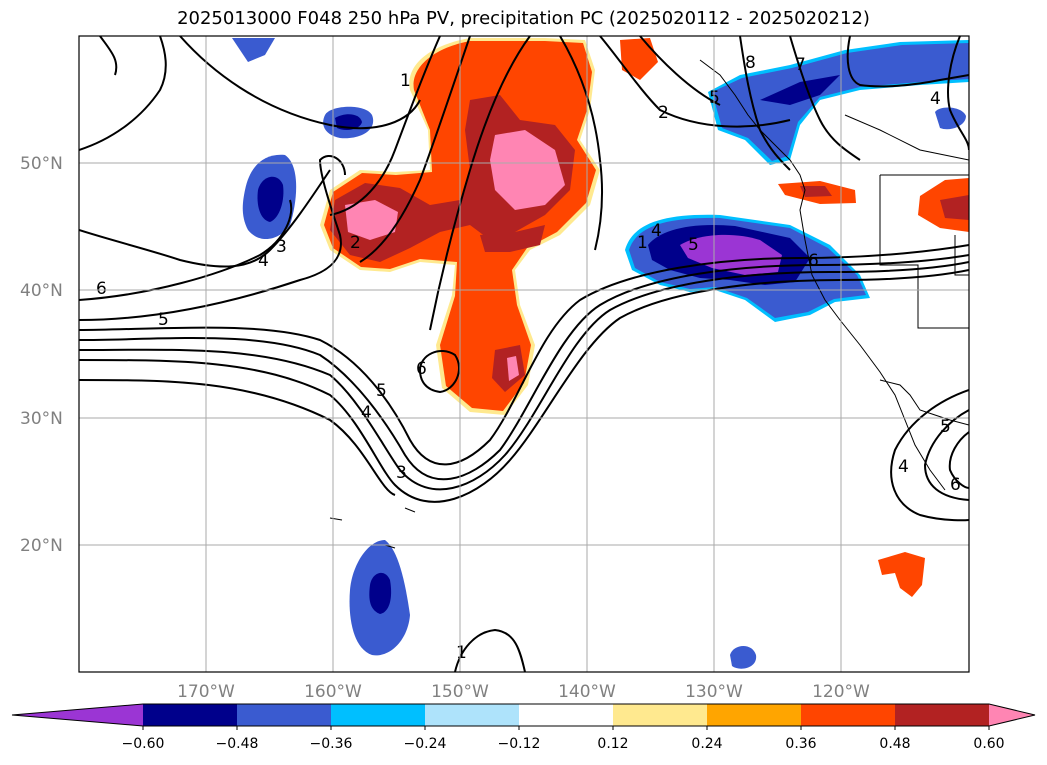  What do you see at coordinates (41, 355) in the screenshot?
I see `latitude-labels: 50°N 40°N 30°N 20°N` at bounding box center [41, 355].